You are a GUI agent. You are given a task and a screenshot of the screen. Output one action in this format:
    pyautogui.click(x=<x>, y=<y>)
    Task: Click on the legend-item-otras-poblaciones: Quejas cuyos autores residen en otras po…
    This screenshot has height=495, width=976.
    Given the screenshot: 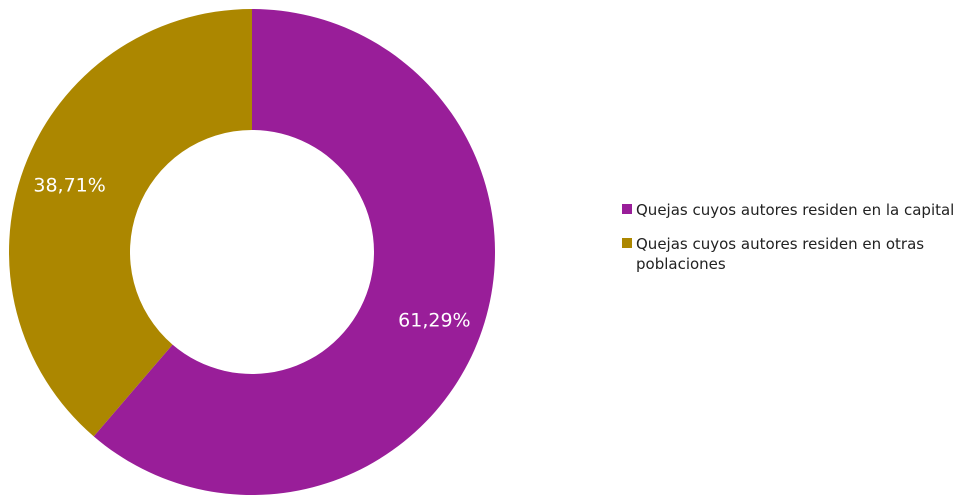 What is the action you would take?
    pyautogui.click(x=799, y=254)
    